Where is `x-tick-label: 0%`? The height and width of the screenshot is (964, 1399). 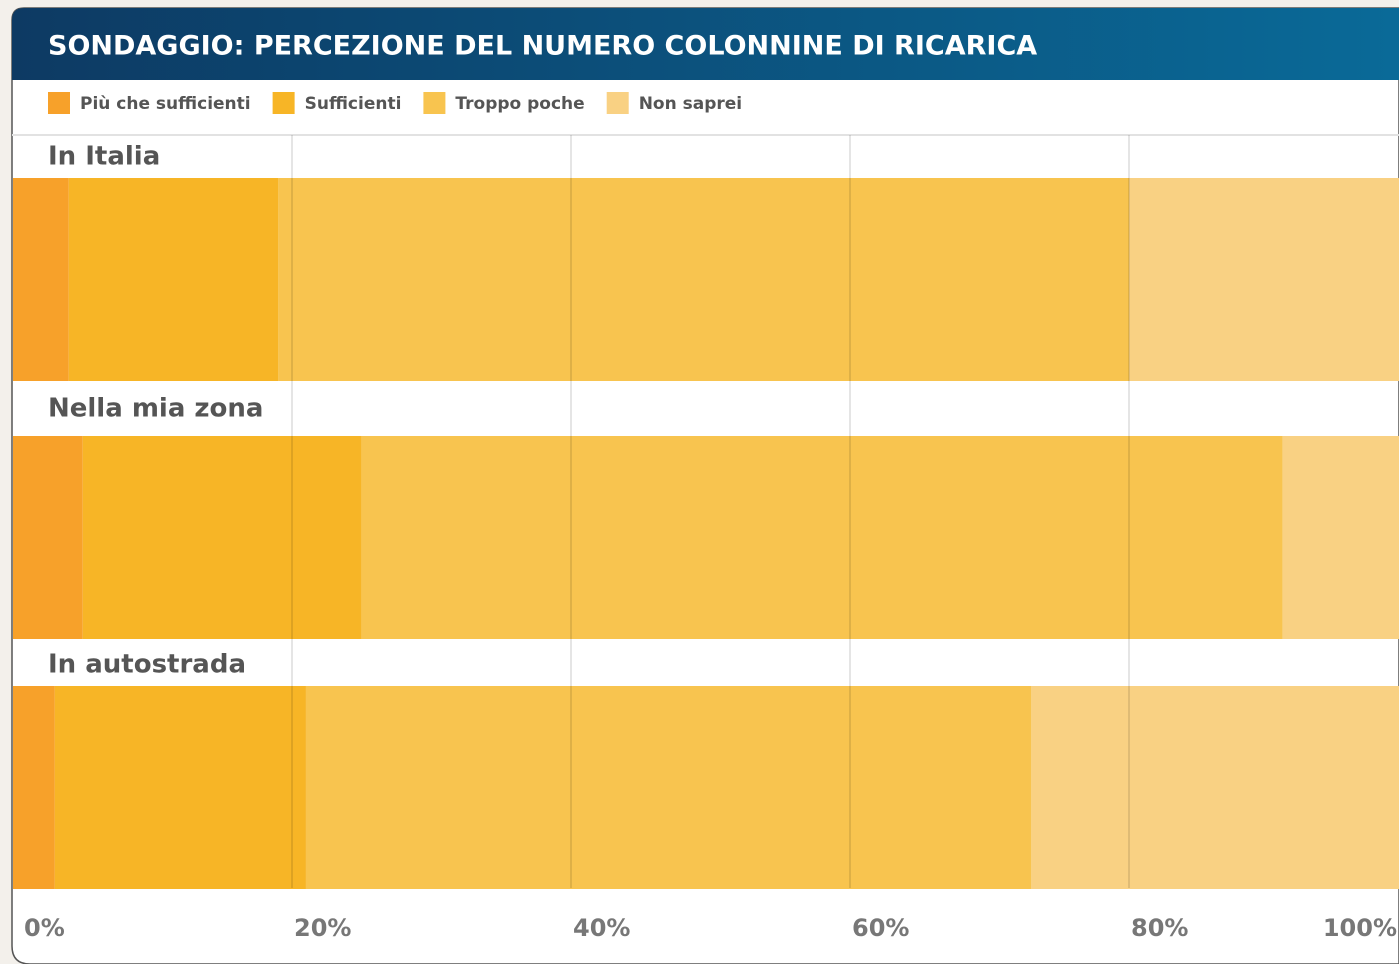
x-tick-label: 0% is located at coordinates (44, 928).